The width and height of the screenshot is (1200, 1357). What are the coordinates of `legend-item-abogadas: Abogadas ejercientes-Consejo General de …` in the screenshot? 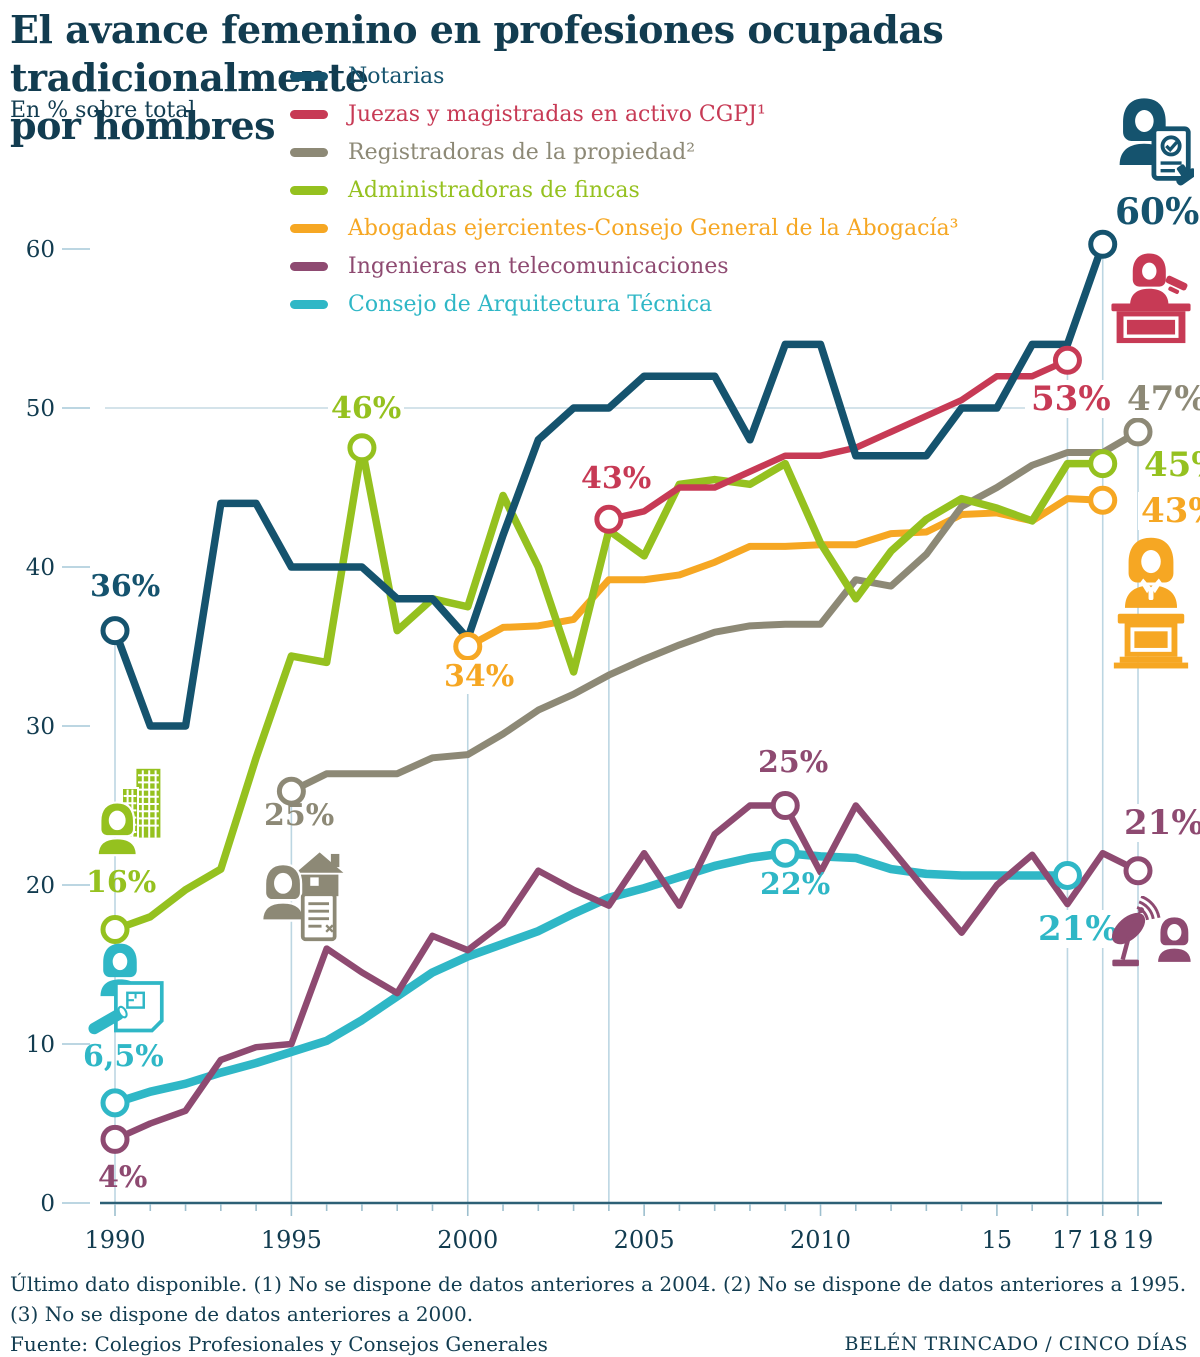 It's located at (624, 228).